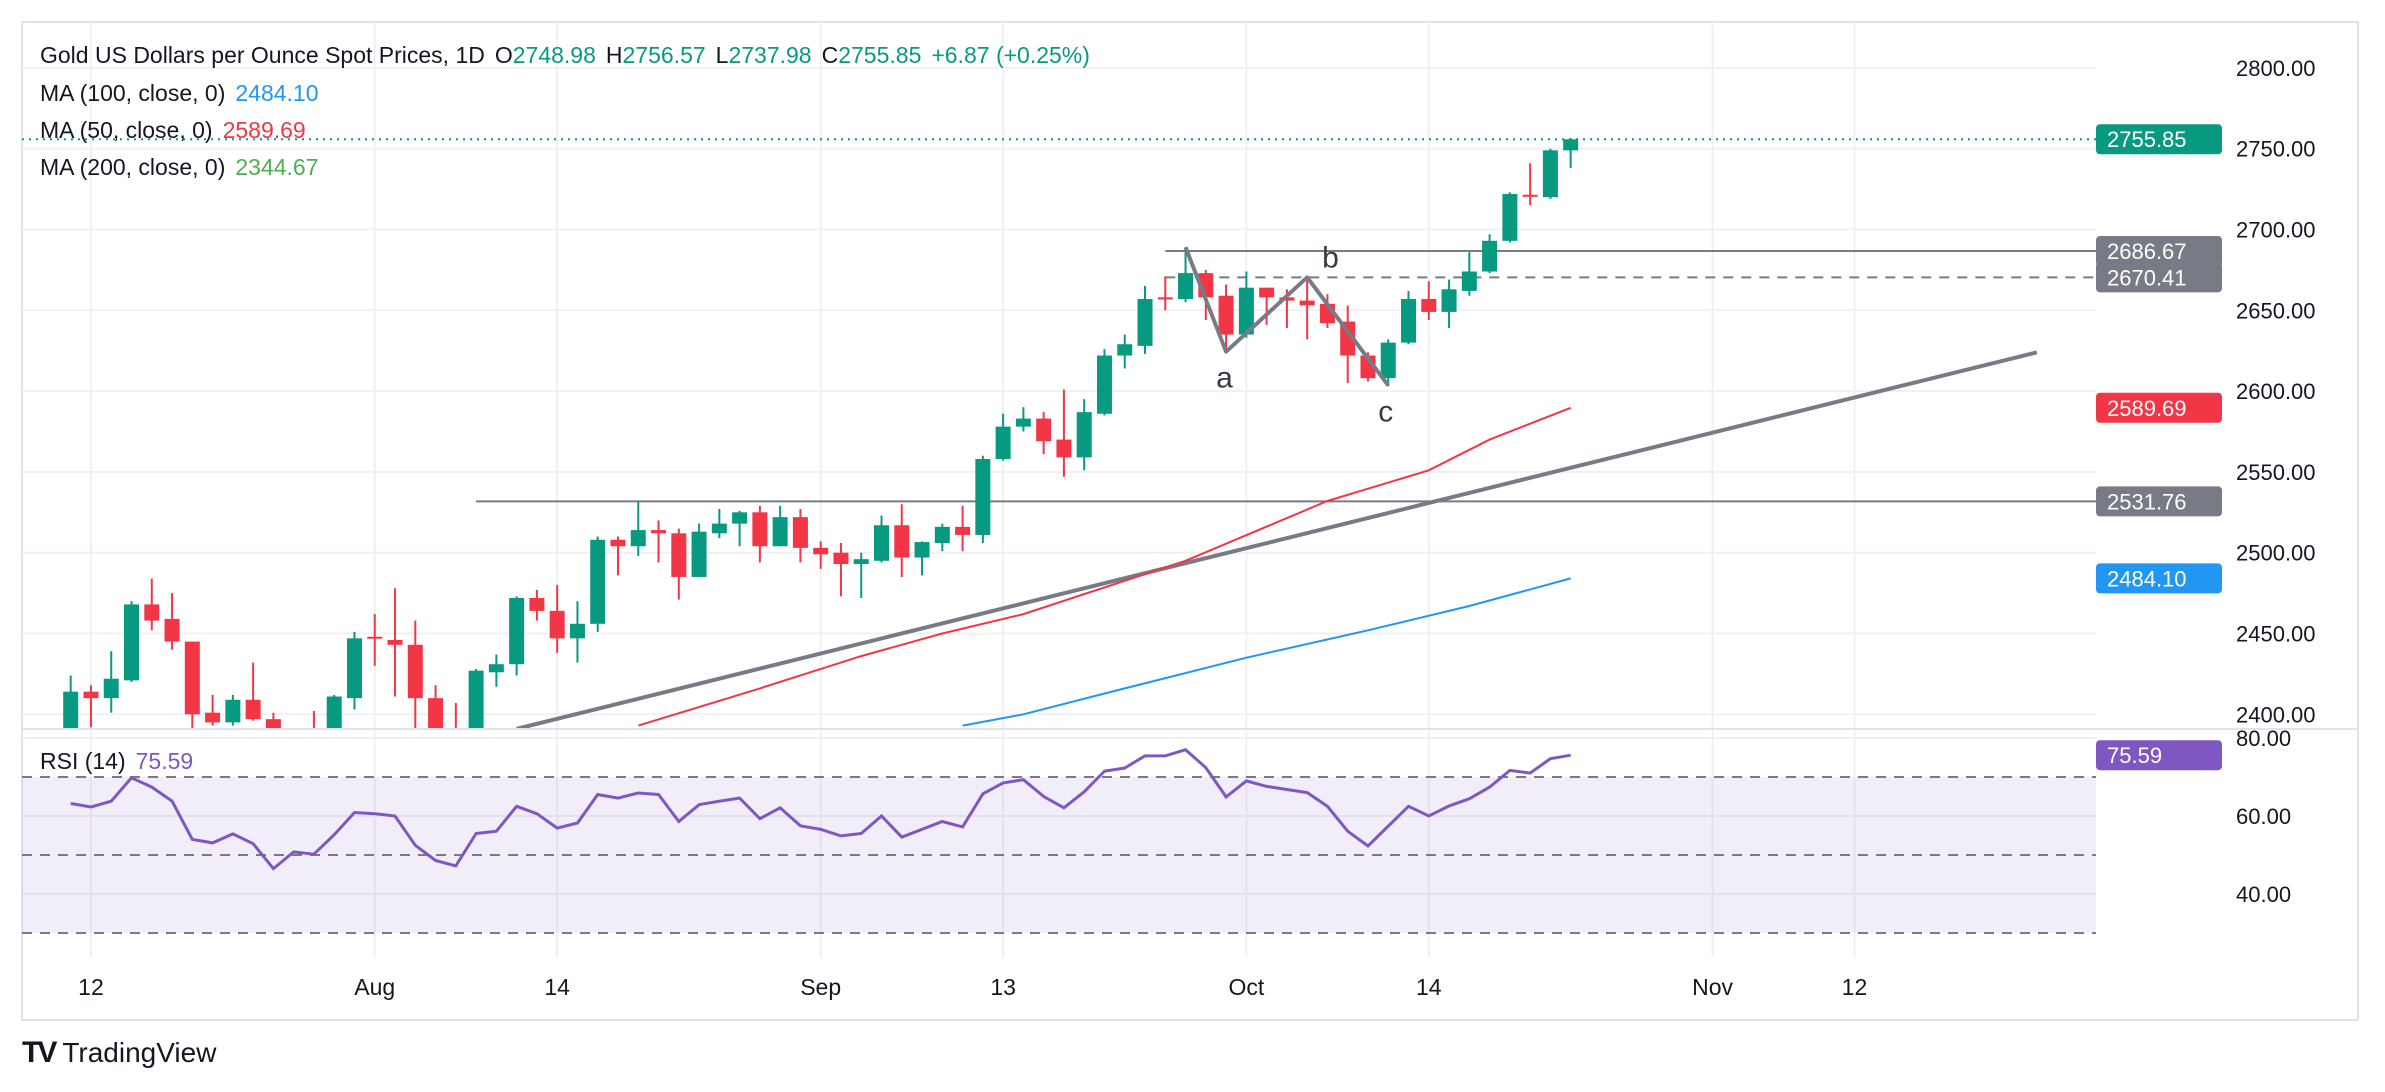 Image resolution: width=2385 pixels, height=1092 pixels. Describe the element at coordinates (179, 167) in the screenshot. I see `ma200-legend: MA (200, close, 0) 2344.67` at that location.